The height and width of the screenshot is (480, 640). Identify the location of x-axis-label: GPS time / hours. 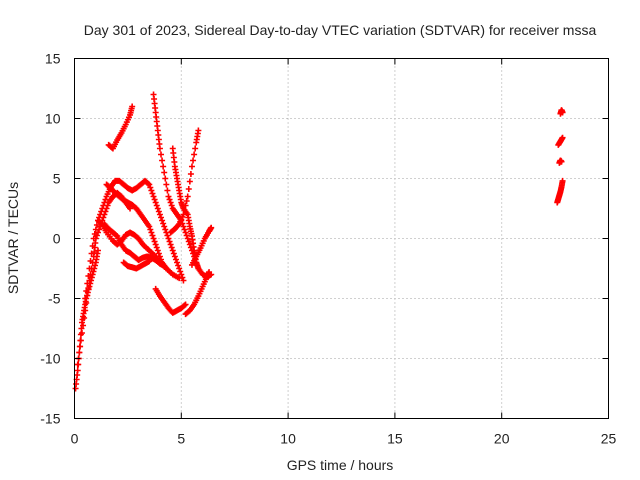
(340, 465).